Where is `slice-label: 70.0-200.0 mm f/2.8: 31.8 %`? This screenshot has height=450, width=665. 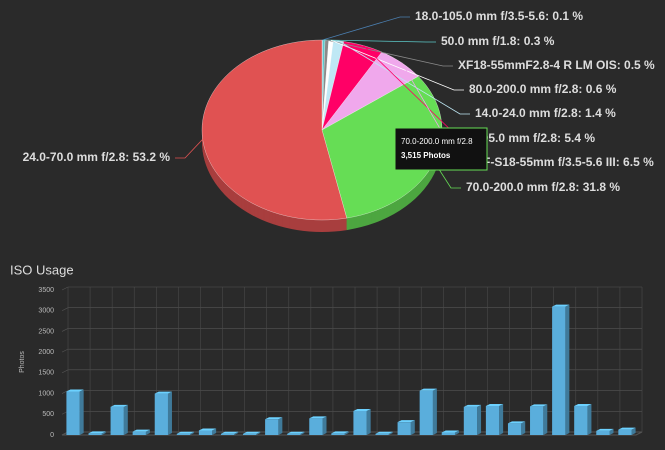
slice-label: 70.0-200.0 mm f/2.8: 31.8 % is located at coordinates (543, 187).